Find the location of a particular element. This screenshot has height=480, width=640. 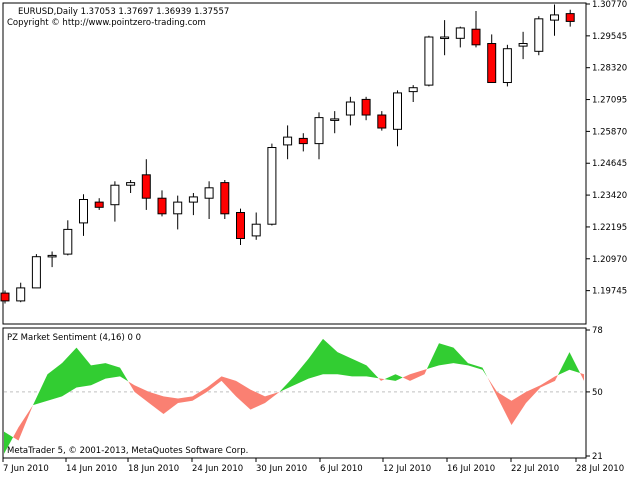

price-tick-label: 1.23420 is located at coordinates (609, 196).